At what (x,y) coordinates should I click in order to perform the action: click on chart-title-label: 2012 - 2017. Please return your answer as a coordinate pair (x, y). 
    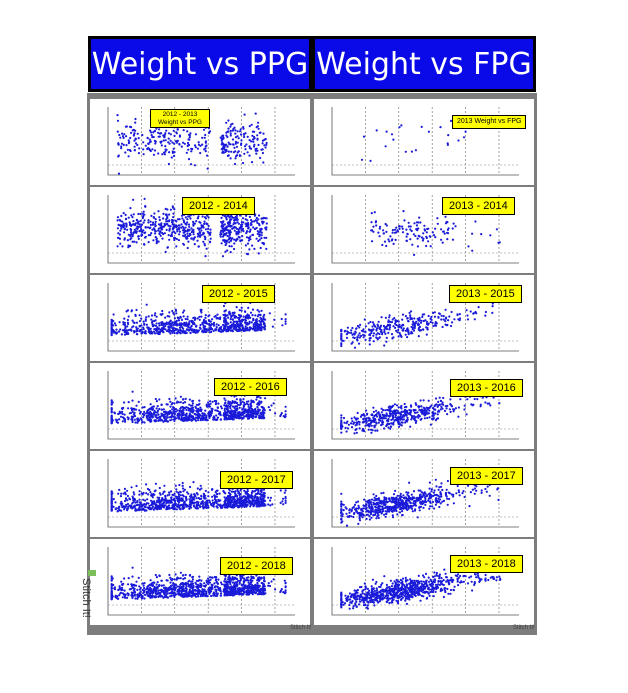
    Looking at the image, I should click on (256, 480).